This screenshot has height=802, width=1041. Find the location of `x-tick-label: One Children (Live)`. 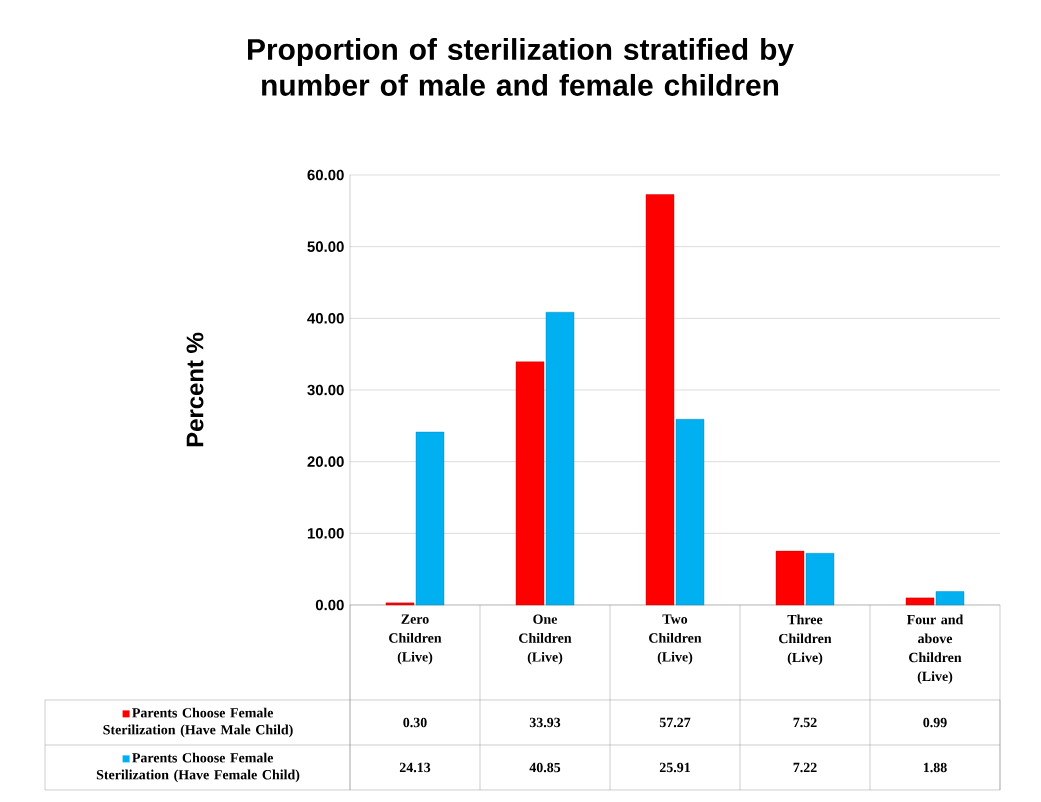

x-tick-label: One Children (Live) is located at coordinates (545, 639).